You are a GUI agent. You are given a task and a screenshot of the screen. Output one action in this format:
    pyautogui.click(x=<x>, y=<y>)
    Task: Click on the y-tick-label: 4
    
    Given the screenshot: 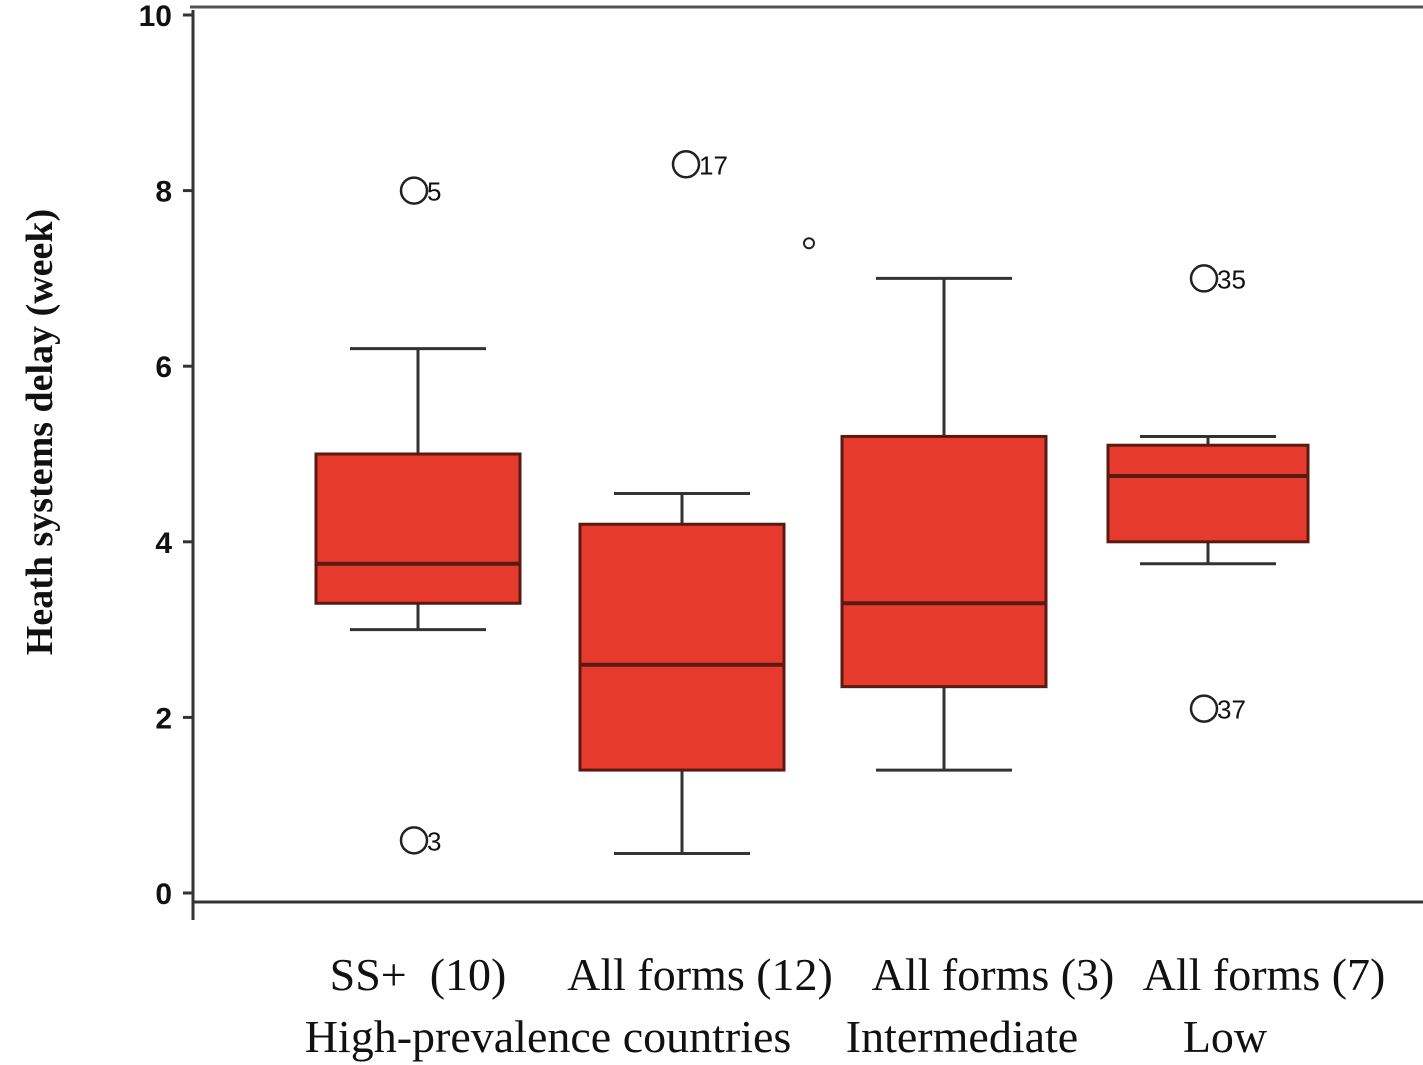 What is the action you would take?
    pyautogui.click(x=163, y=543)
    